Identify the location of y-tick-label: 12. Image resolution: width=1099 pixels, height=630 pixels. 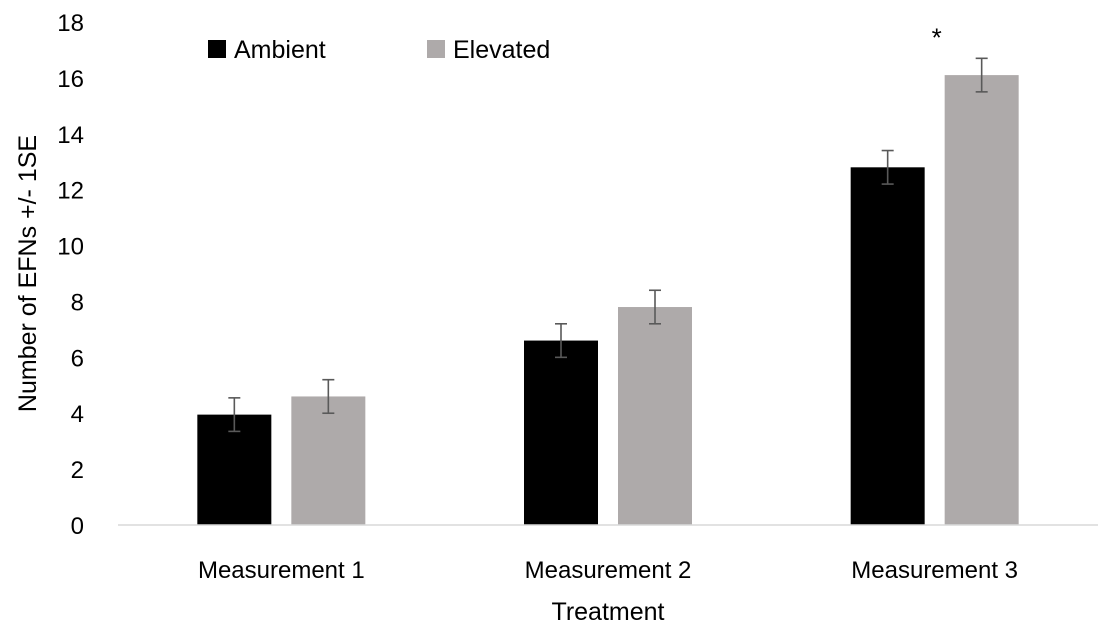
(70, 191).